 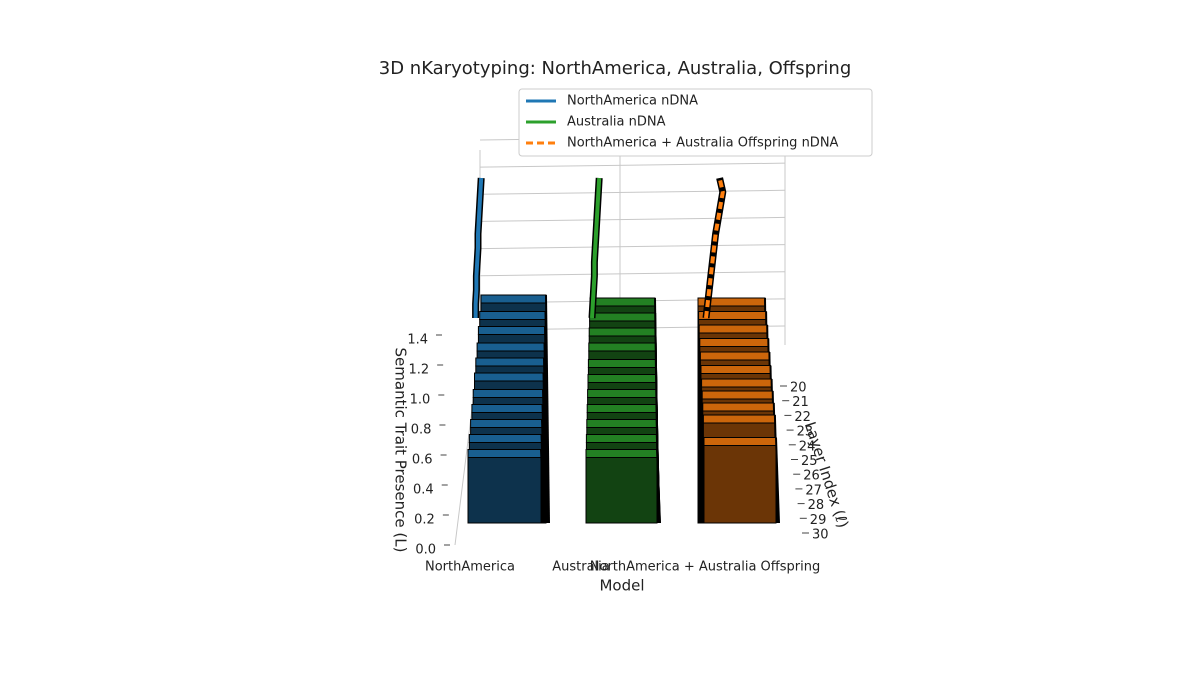 What do you see at coordinates (816, 505) in the screenshot?
I see `y-tick-label: 28` at bounding box center [816, 505].